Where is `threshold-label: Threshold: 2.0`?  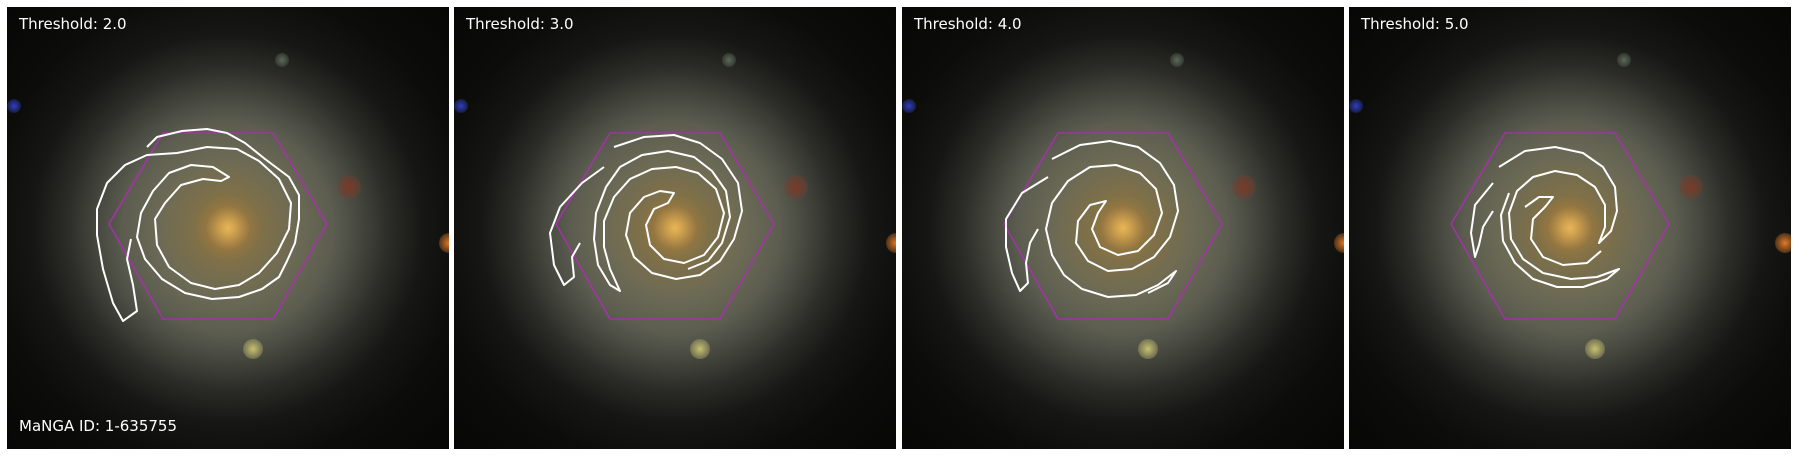
threshold-label: Threshold: 2.0 is located at coordinates (73, 24).